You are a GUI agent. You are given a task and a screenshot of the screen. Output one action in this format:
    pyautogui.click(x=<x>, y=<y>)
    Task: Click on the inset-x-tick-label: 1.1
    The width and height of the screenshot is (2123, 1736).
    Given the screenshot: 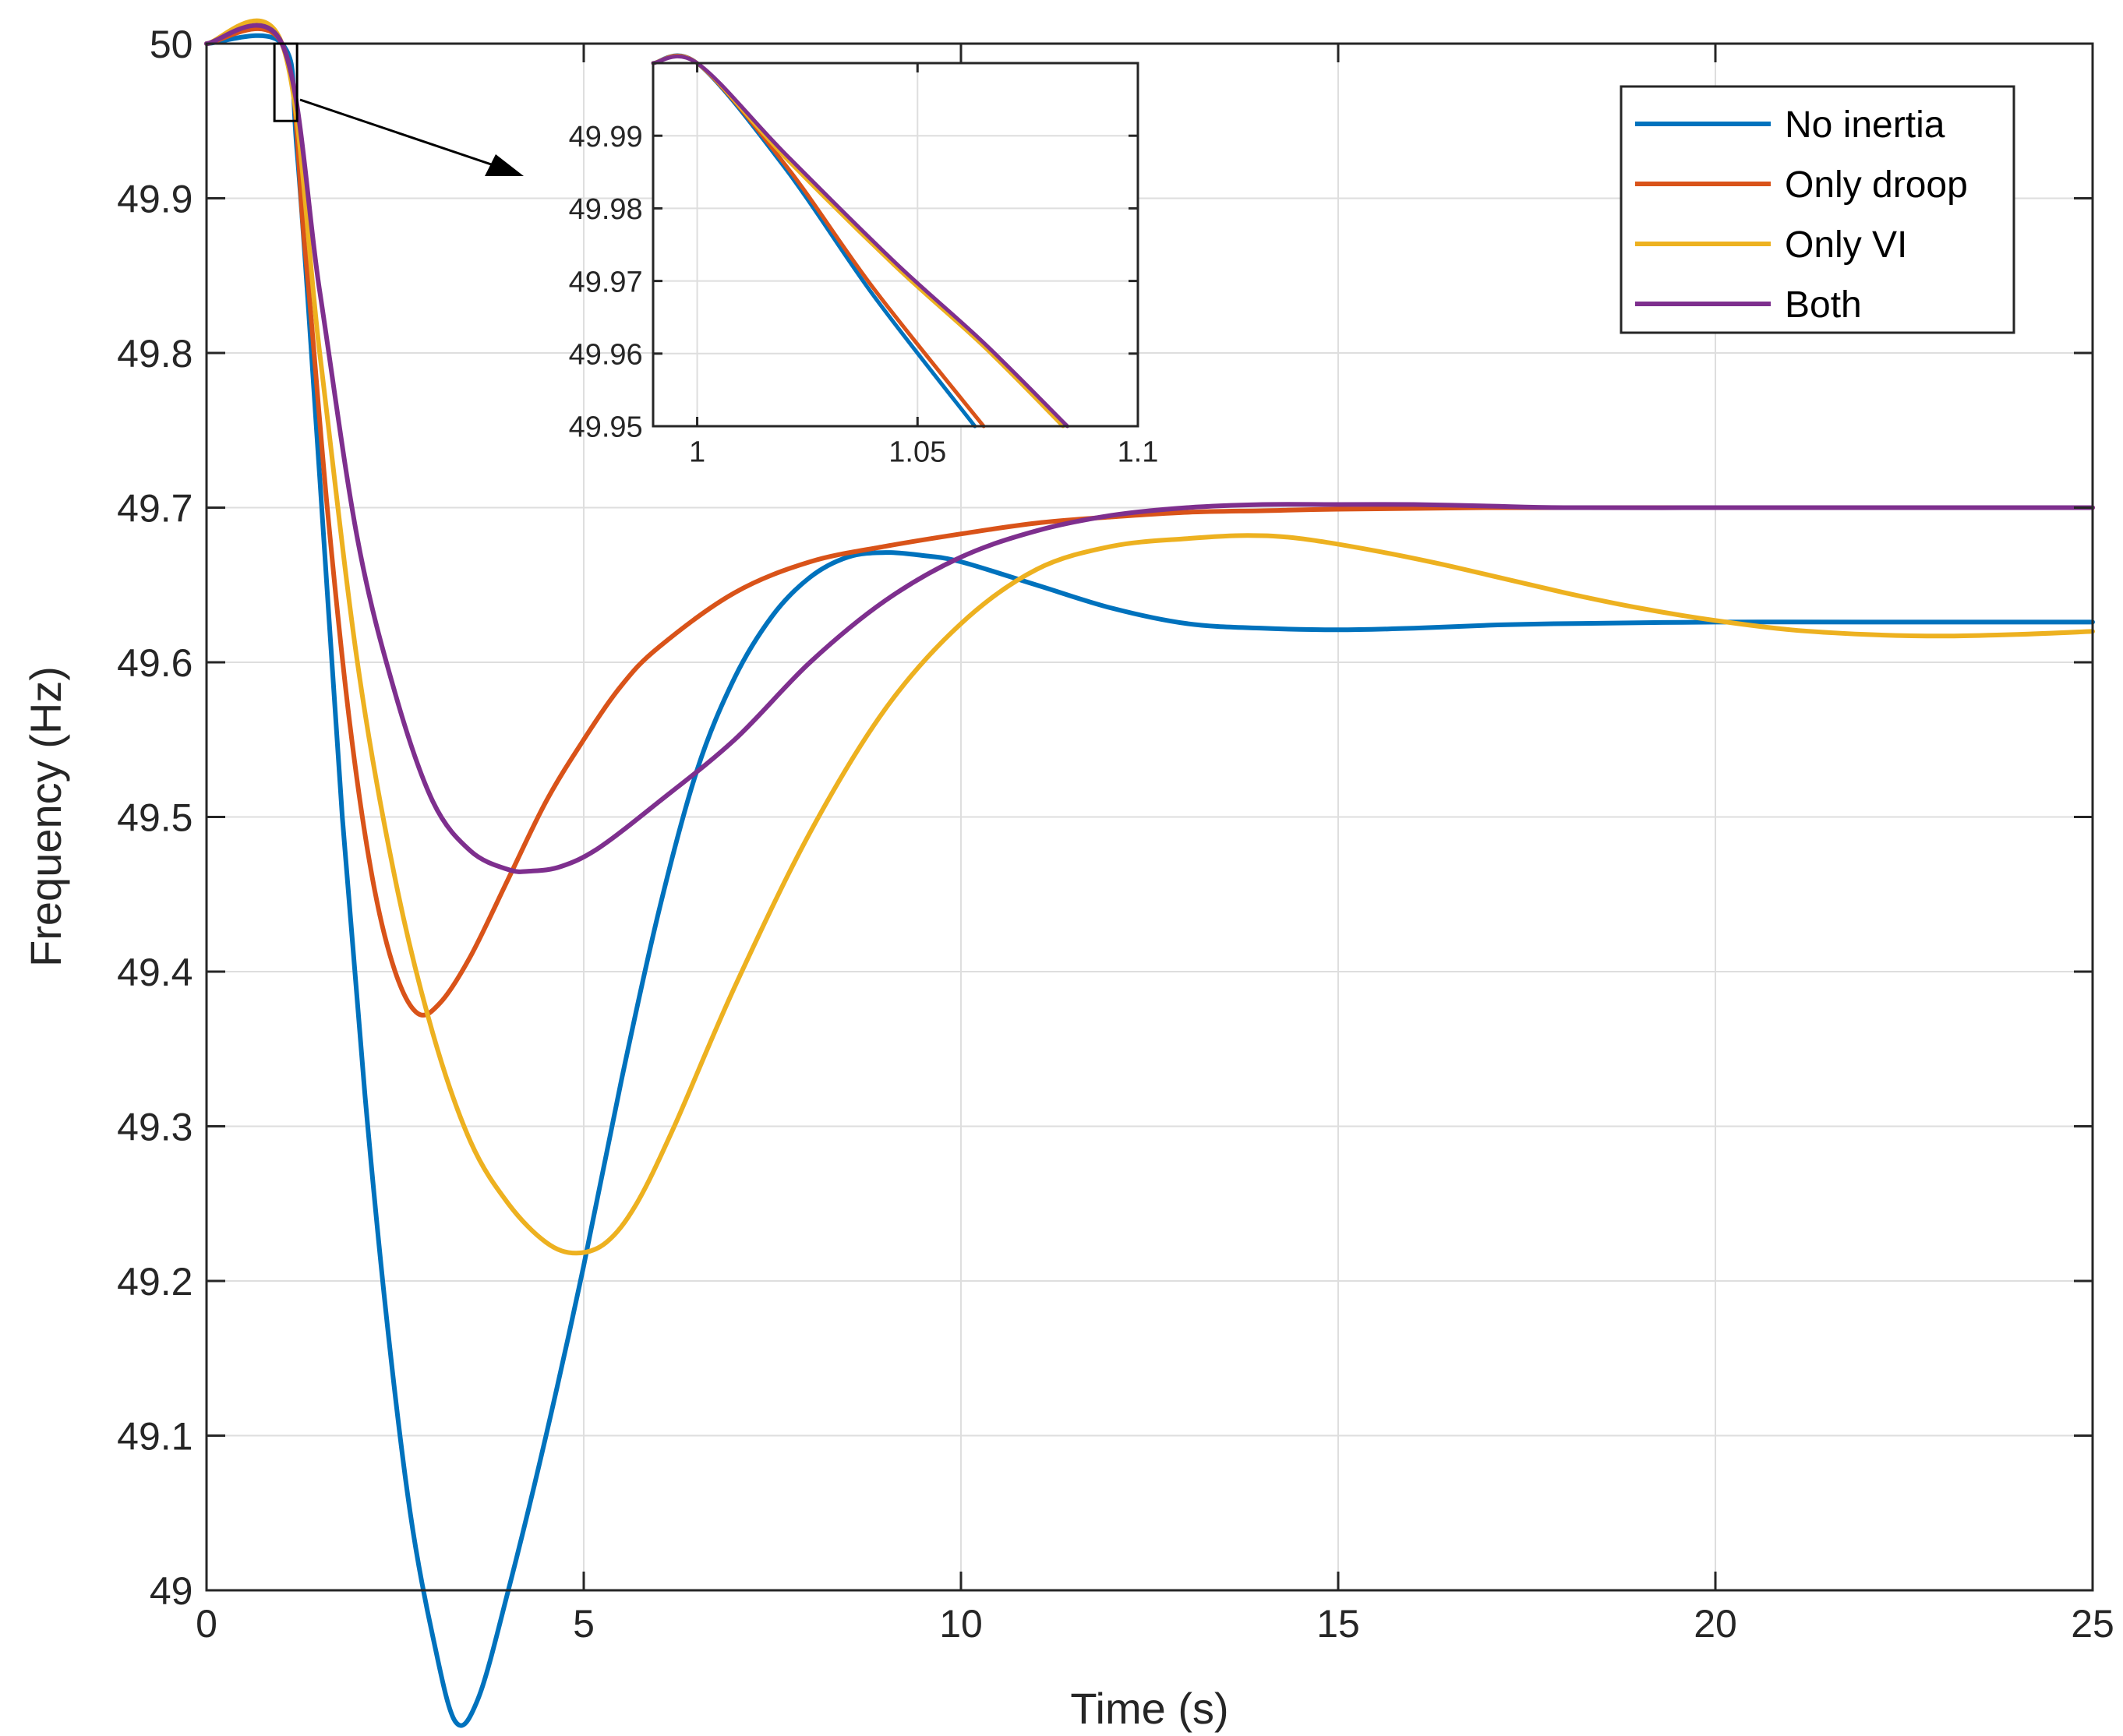 What is the action you would take?
    pyautogui.click(x=1138, y=452)
    